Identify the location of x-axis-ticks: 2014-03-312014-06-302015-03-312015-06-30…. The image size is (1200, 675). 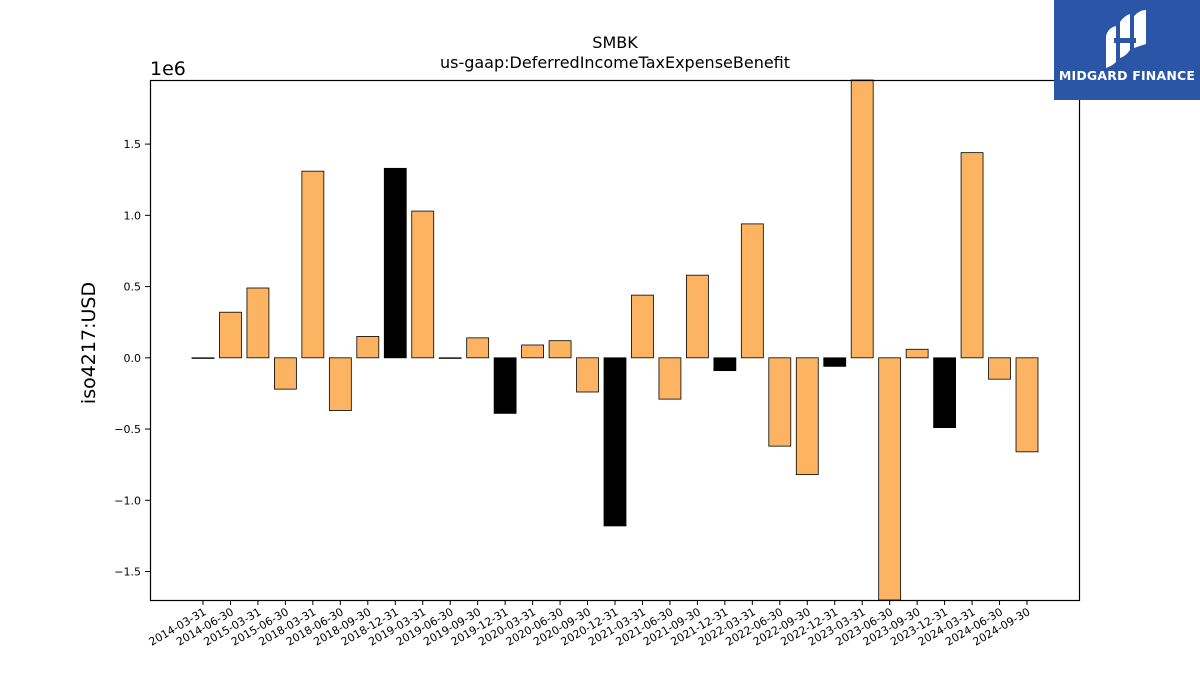
(590, 624).